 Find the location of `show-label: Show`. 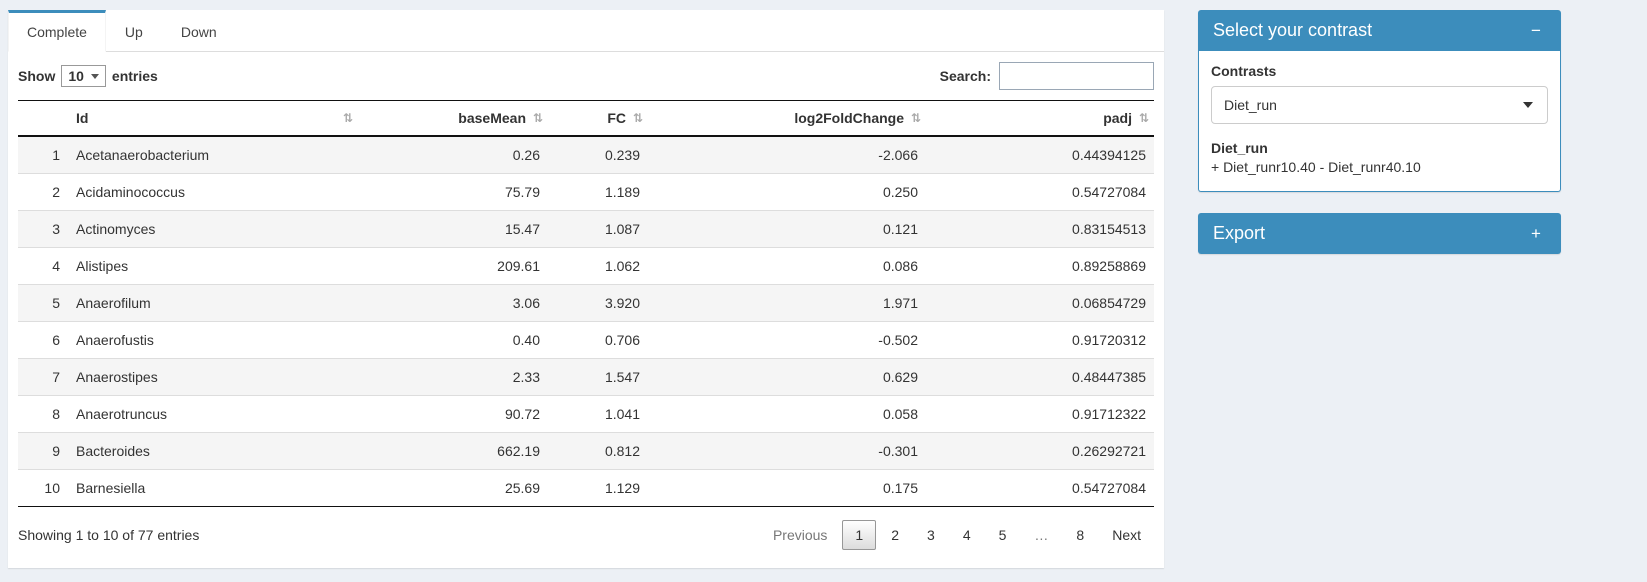

show-label: Show is located at coordinates (37, 76).